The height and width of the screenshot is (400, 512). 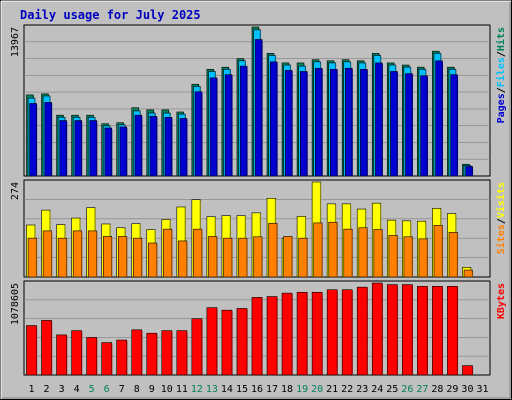 I want to click on bar-kbytes-day-7-body, so click(x=122, y=357).